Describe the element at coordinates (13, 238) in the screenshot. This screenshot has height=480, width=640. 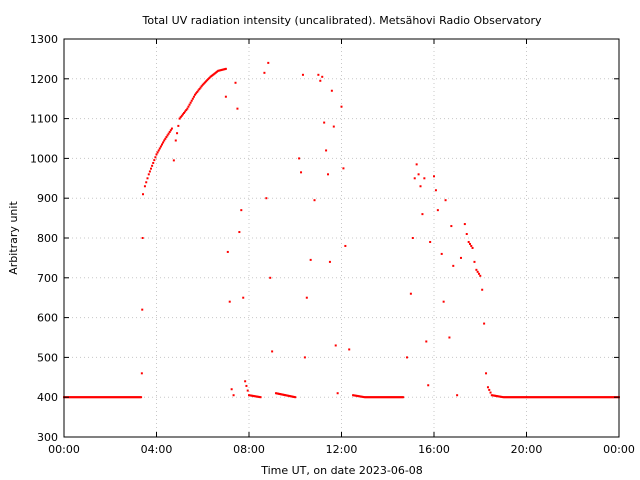
I see `y-axis-label: Arbitrary unit` at that location.